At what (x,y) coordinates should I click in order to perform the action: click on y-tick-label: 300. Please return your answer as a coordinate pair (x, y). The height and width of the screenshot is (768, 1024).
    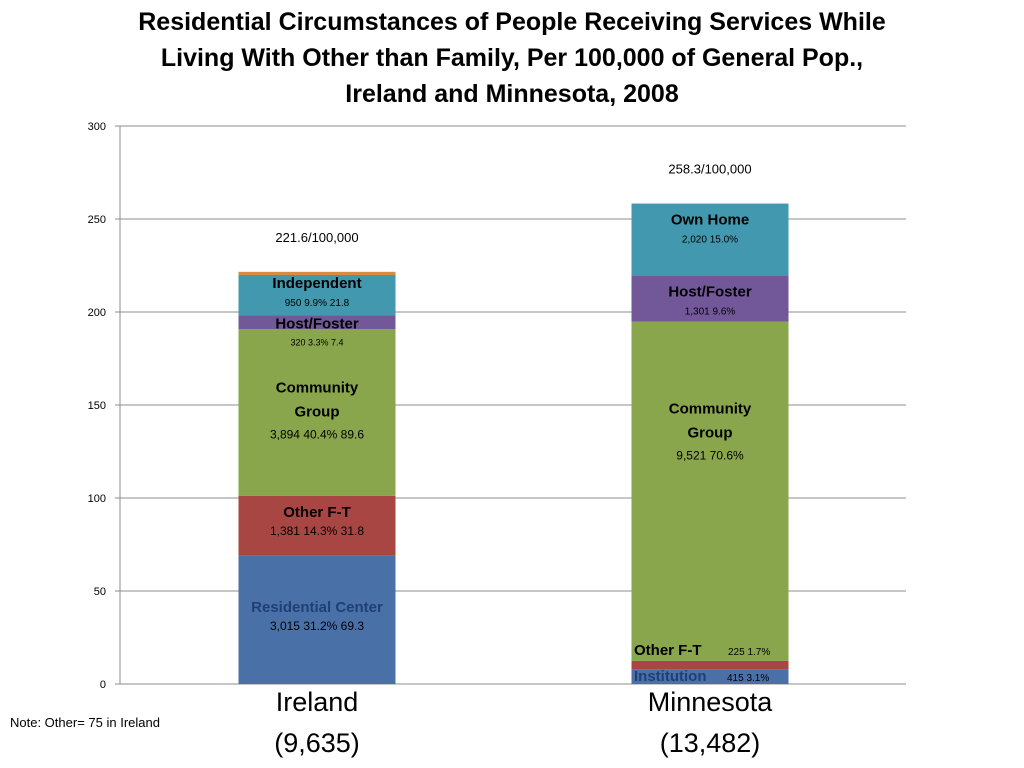
    Looking at the image, I should click on (97, 127).